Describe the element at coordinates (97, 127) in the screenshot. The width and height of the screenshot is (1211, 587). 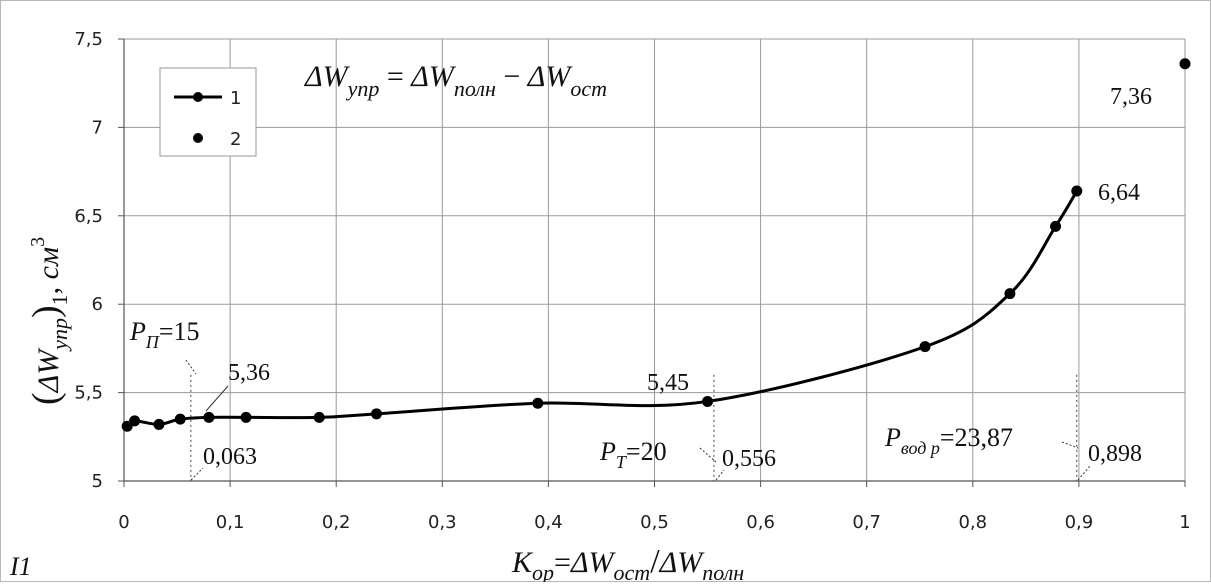
I see `y-tick-label: 7` at that location.